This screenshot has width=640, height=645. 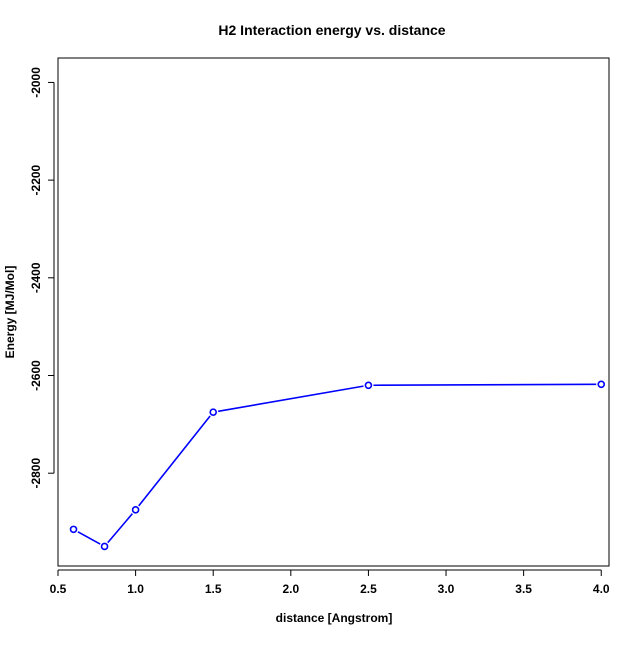 What do you see at coordinates (135, 589) in the screenshot?
I see `x-tick-label: 1.0` at bounding box center [135, 589].